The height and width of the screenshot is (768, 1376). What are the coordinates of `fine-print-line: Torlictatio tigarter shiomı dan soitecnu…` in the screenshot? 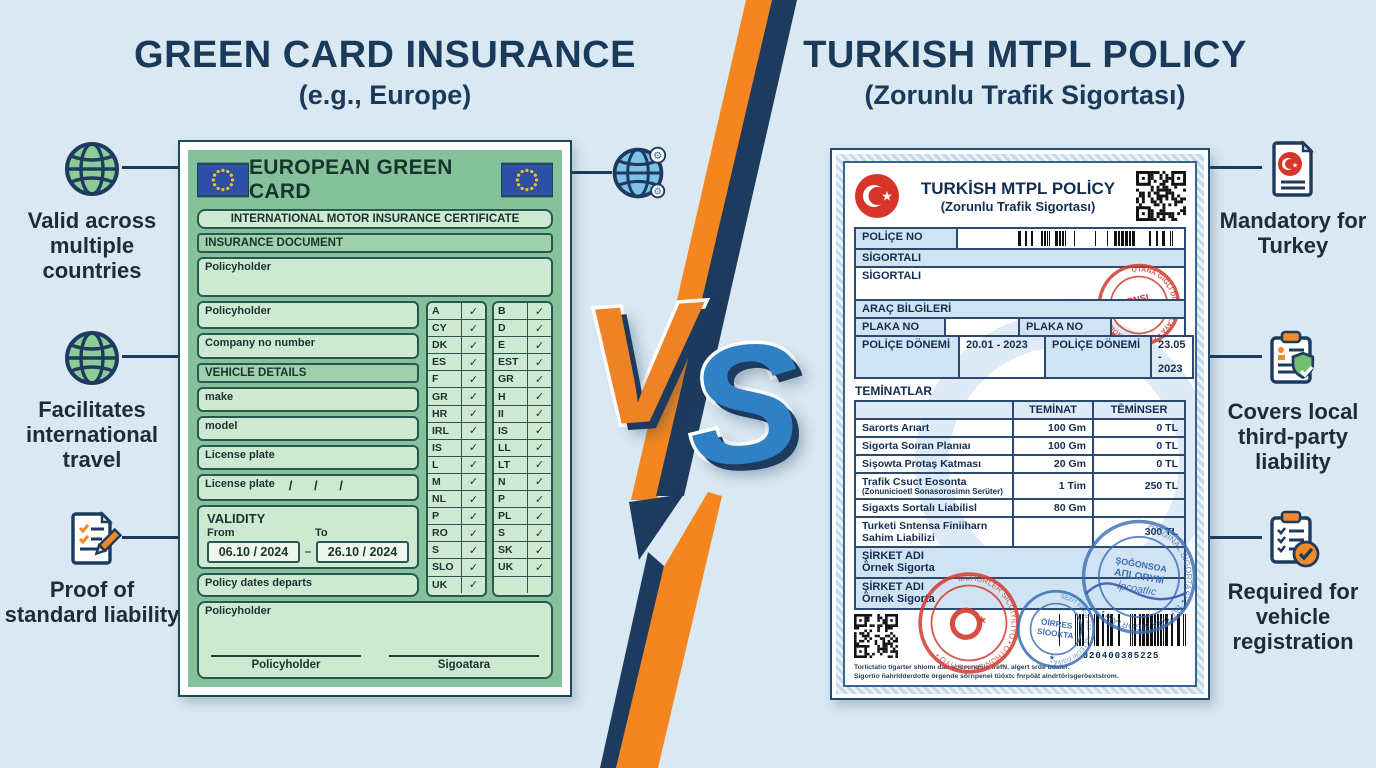 It's located at (962, 667).